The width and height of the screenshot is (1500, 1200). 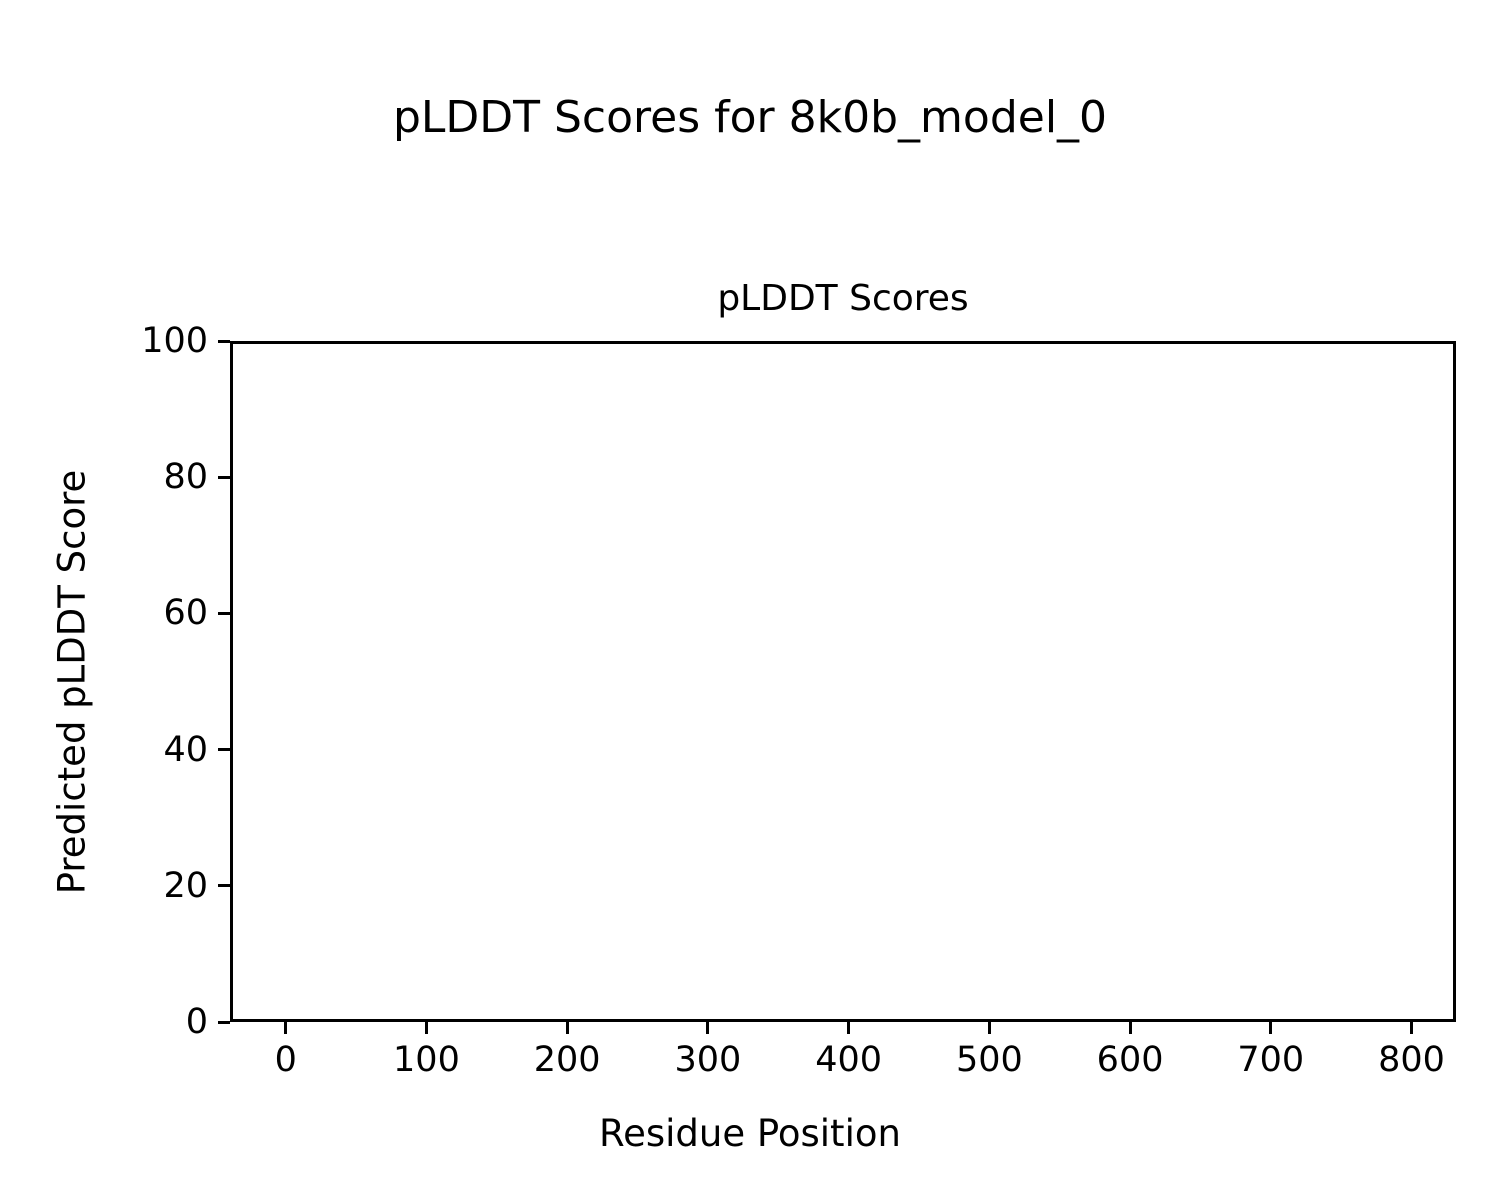 I want to click on y-tick-label: 80, so click(x=185, y=477).